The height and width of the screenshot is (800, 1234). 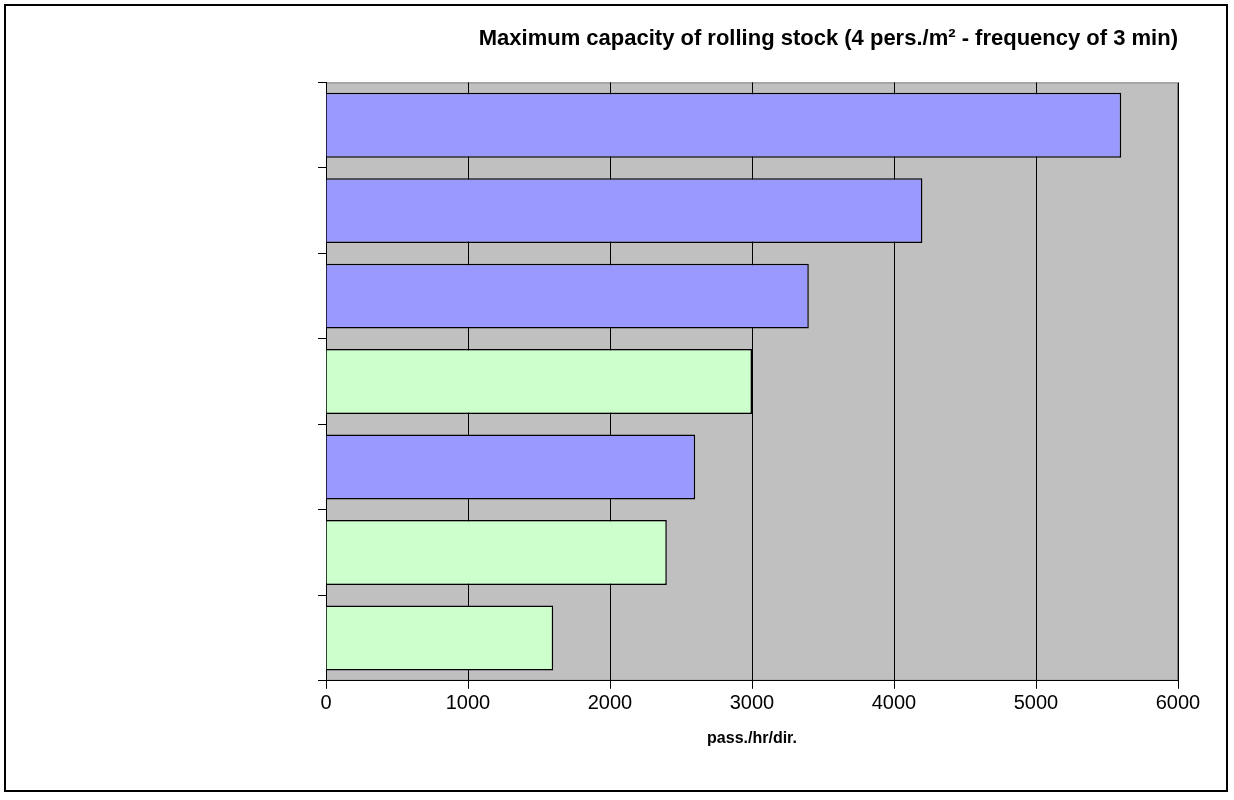 What do you see at coordinates (1178, 702) in the screenshot?
I see `x-tick-label: 6000` at bounding box center [1178, 702].